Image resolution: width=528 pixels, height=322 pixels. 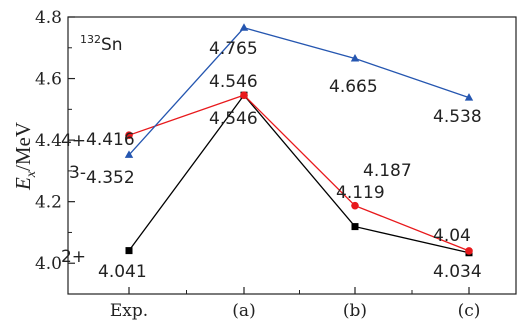 I want to click on nucleus-label: 132Sn, so click(x=101, y=44).